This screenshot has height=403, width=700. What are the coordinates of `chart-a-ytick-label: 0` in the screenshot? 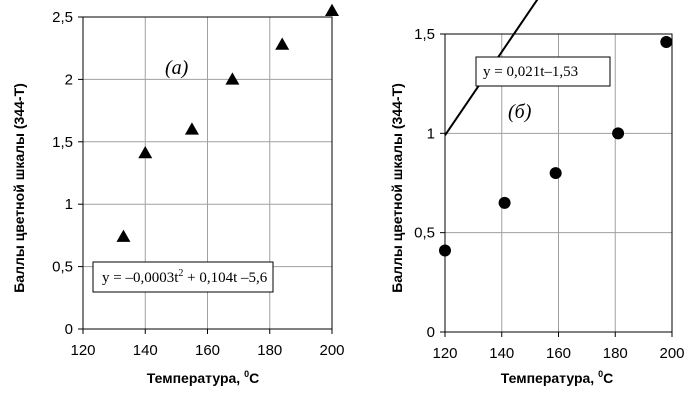 It's located at (69, 329).